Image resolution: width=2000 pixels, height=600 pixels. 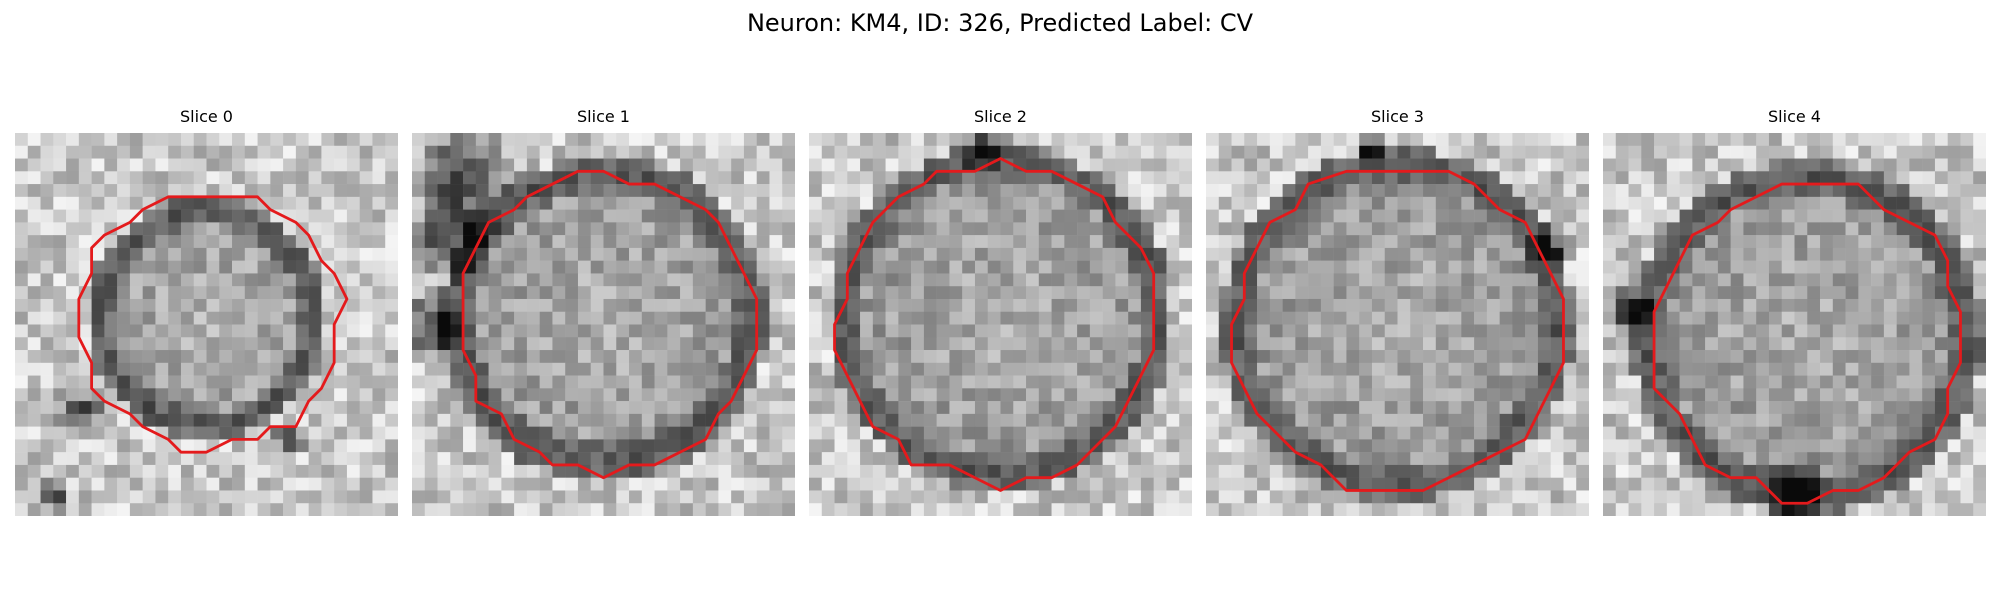 I want to click on slice-panel-4: Slice 4, so click(x=1794, y=323).